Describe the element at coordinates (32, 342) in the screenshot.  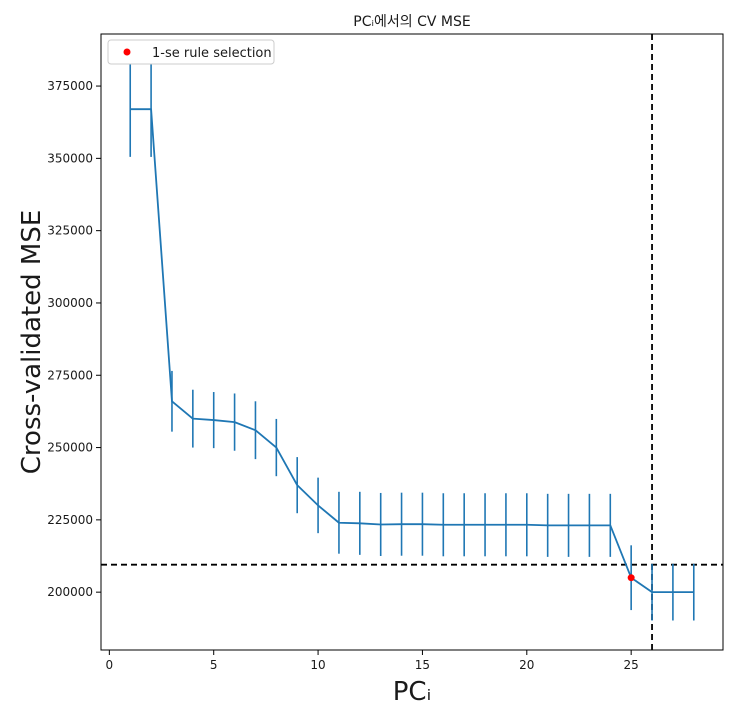
I see `y-axis-label: Cross-validated MSE` at that location.